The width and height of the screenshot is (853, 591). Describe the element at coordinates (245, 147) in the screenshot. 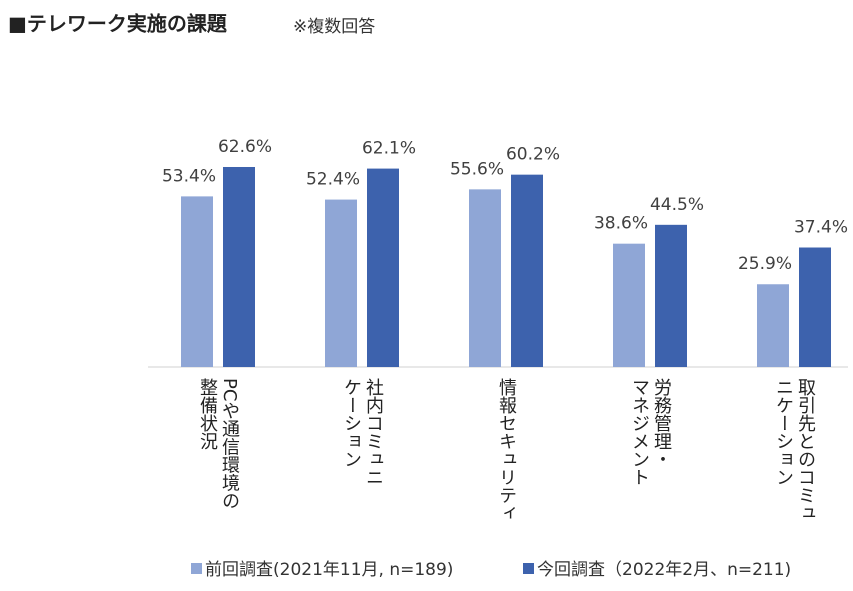

I see `data-label: 62.6%` at that location.